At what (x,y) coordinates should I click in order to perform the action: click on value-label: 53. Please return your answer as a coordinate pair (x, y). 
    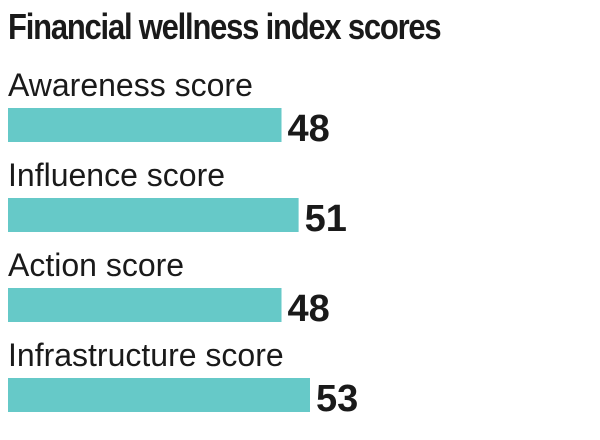
    Looking at the image, I should click on (337, 399).